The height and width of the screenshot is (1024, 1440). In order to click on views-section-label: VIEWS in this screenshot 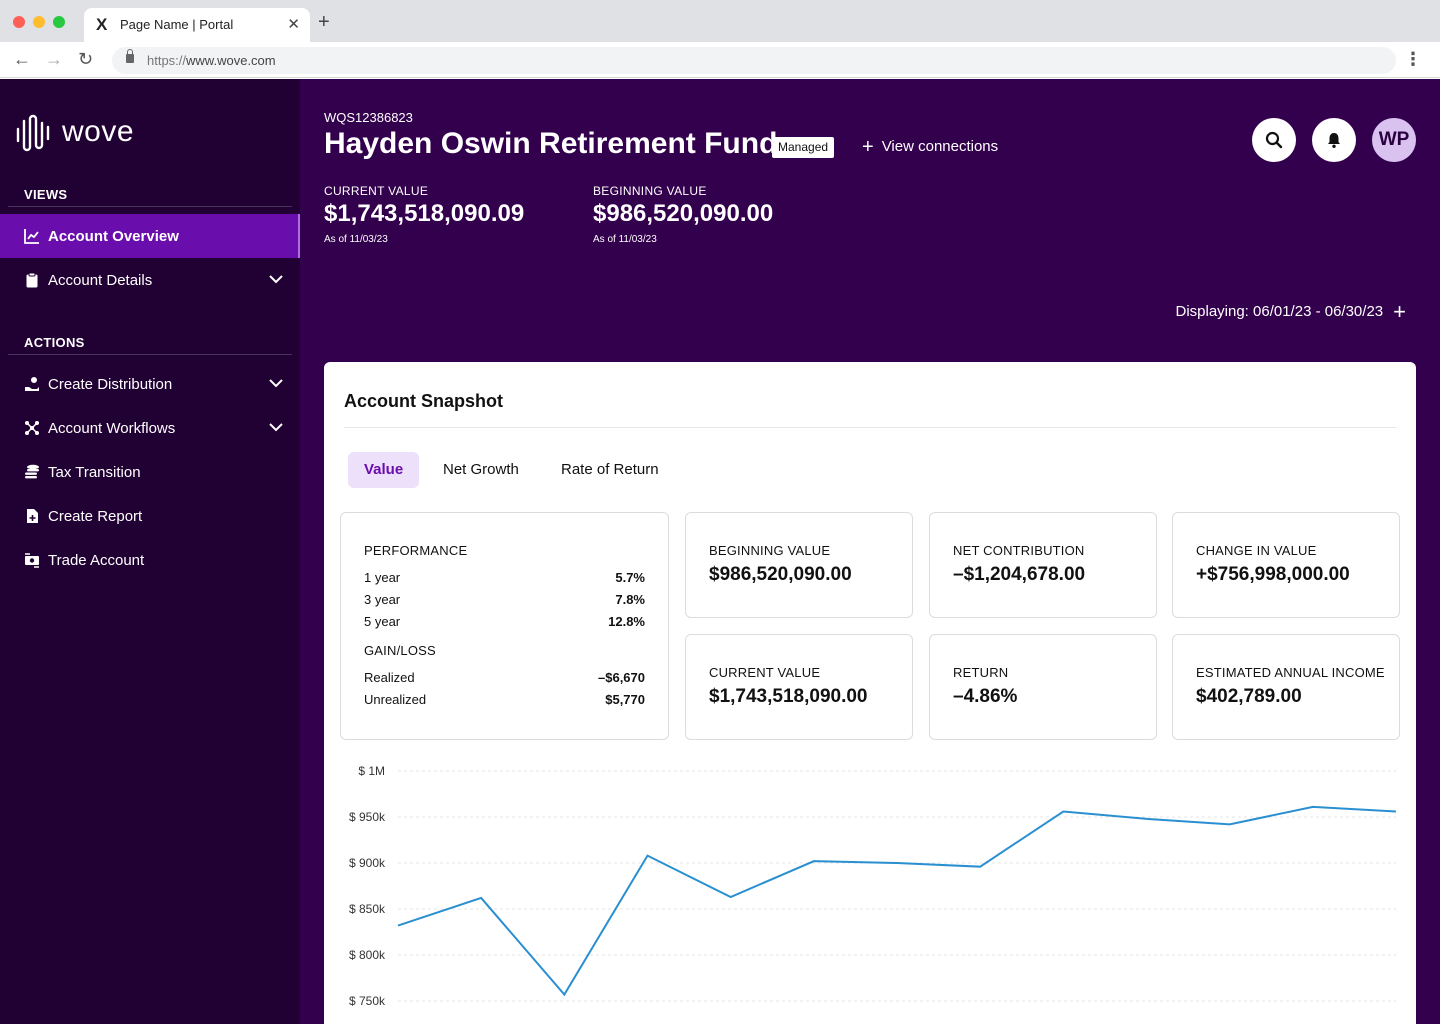, I will do `click(46, 194)`.